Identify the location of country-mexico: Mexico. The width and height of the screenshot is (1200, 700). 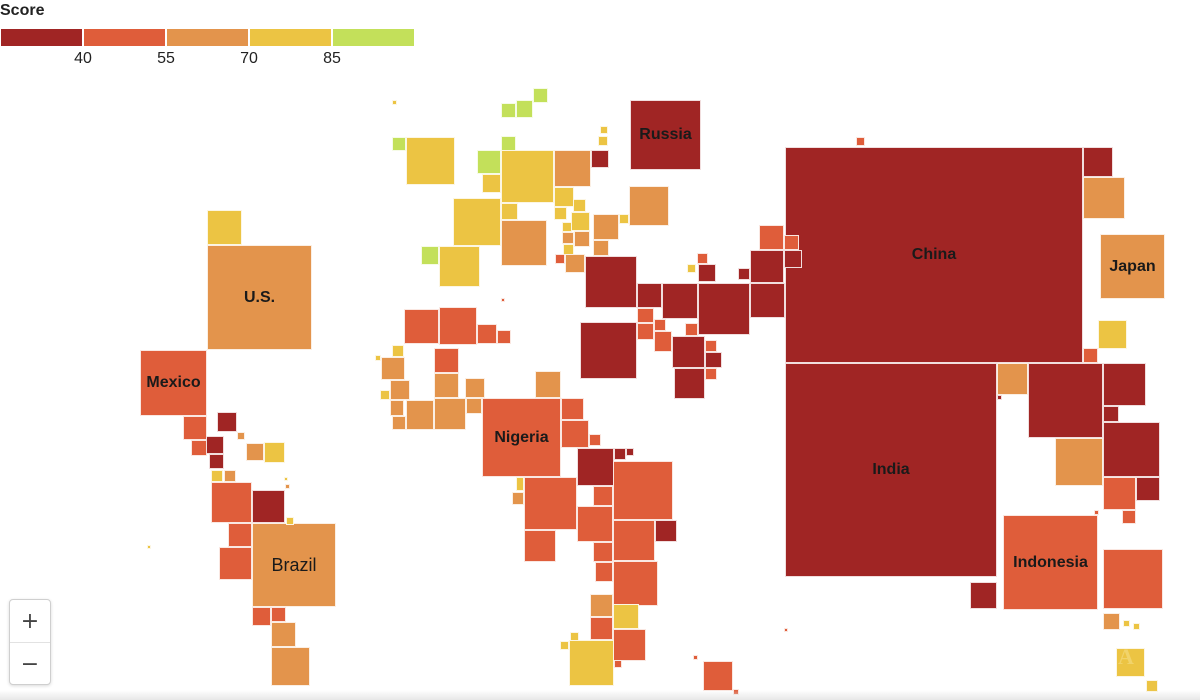
(173, 383).